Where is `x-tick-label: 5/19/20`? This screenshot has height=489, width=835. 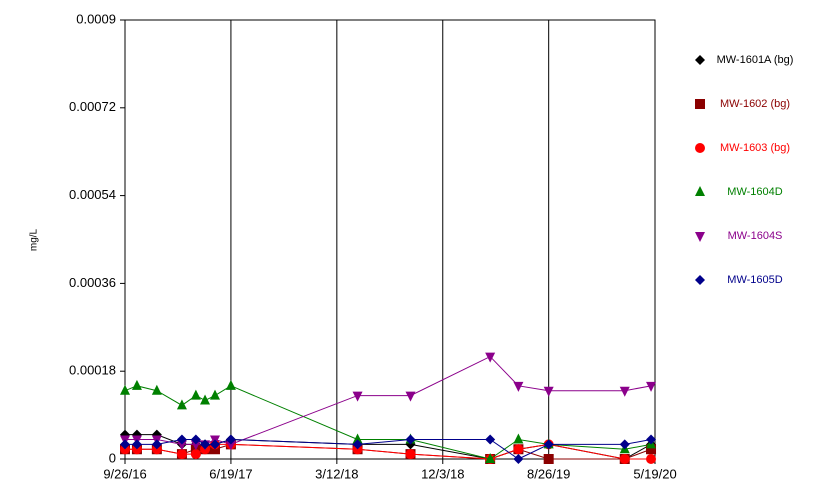
x-tick-label: 5/19/20 is located at coordinates (654, 473).